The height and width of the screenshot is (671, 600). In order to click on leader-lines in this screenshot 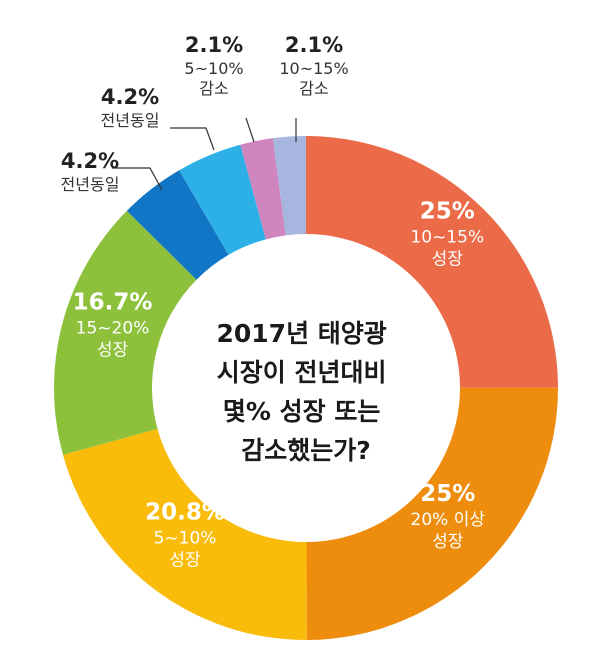, I will do `click(204, 154)`.